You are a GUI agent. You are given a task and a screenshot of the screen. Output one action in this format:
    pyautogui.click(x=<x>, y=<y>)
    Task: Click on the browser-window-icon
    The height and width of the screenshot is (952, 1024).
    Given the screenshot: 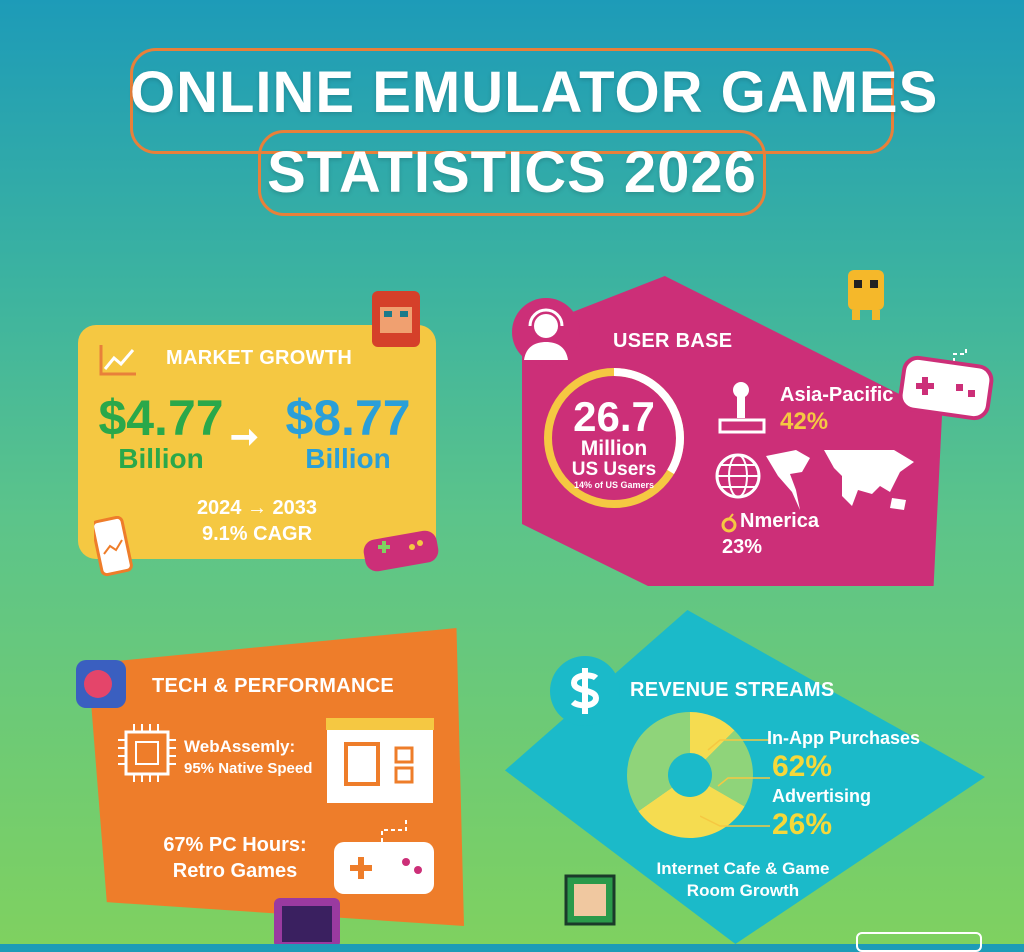 What is the action you would take?
    pyautogui.click(x=380, y=761)
    